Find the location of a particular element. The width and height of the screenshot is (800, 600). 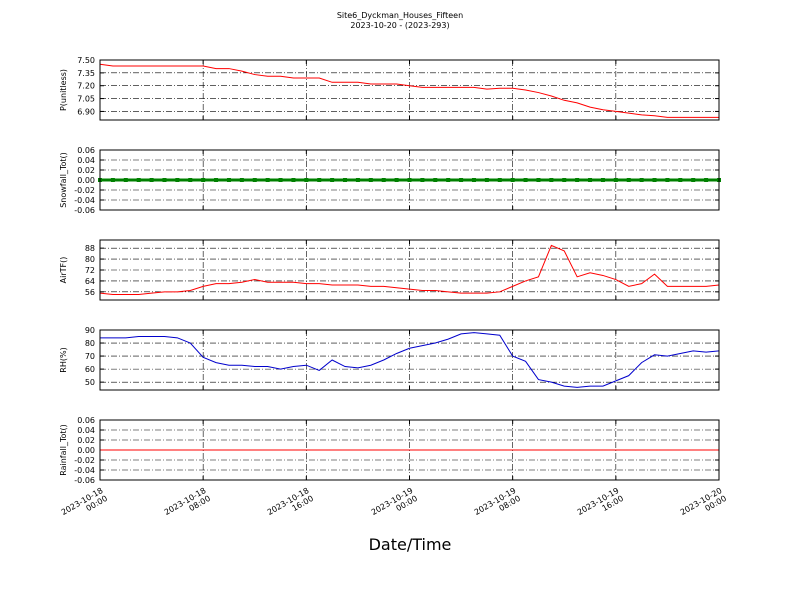

y-axis-label: AirTF() is located at coordinates (63, 270).